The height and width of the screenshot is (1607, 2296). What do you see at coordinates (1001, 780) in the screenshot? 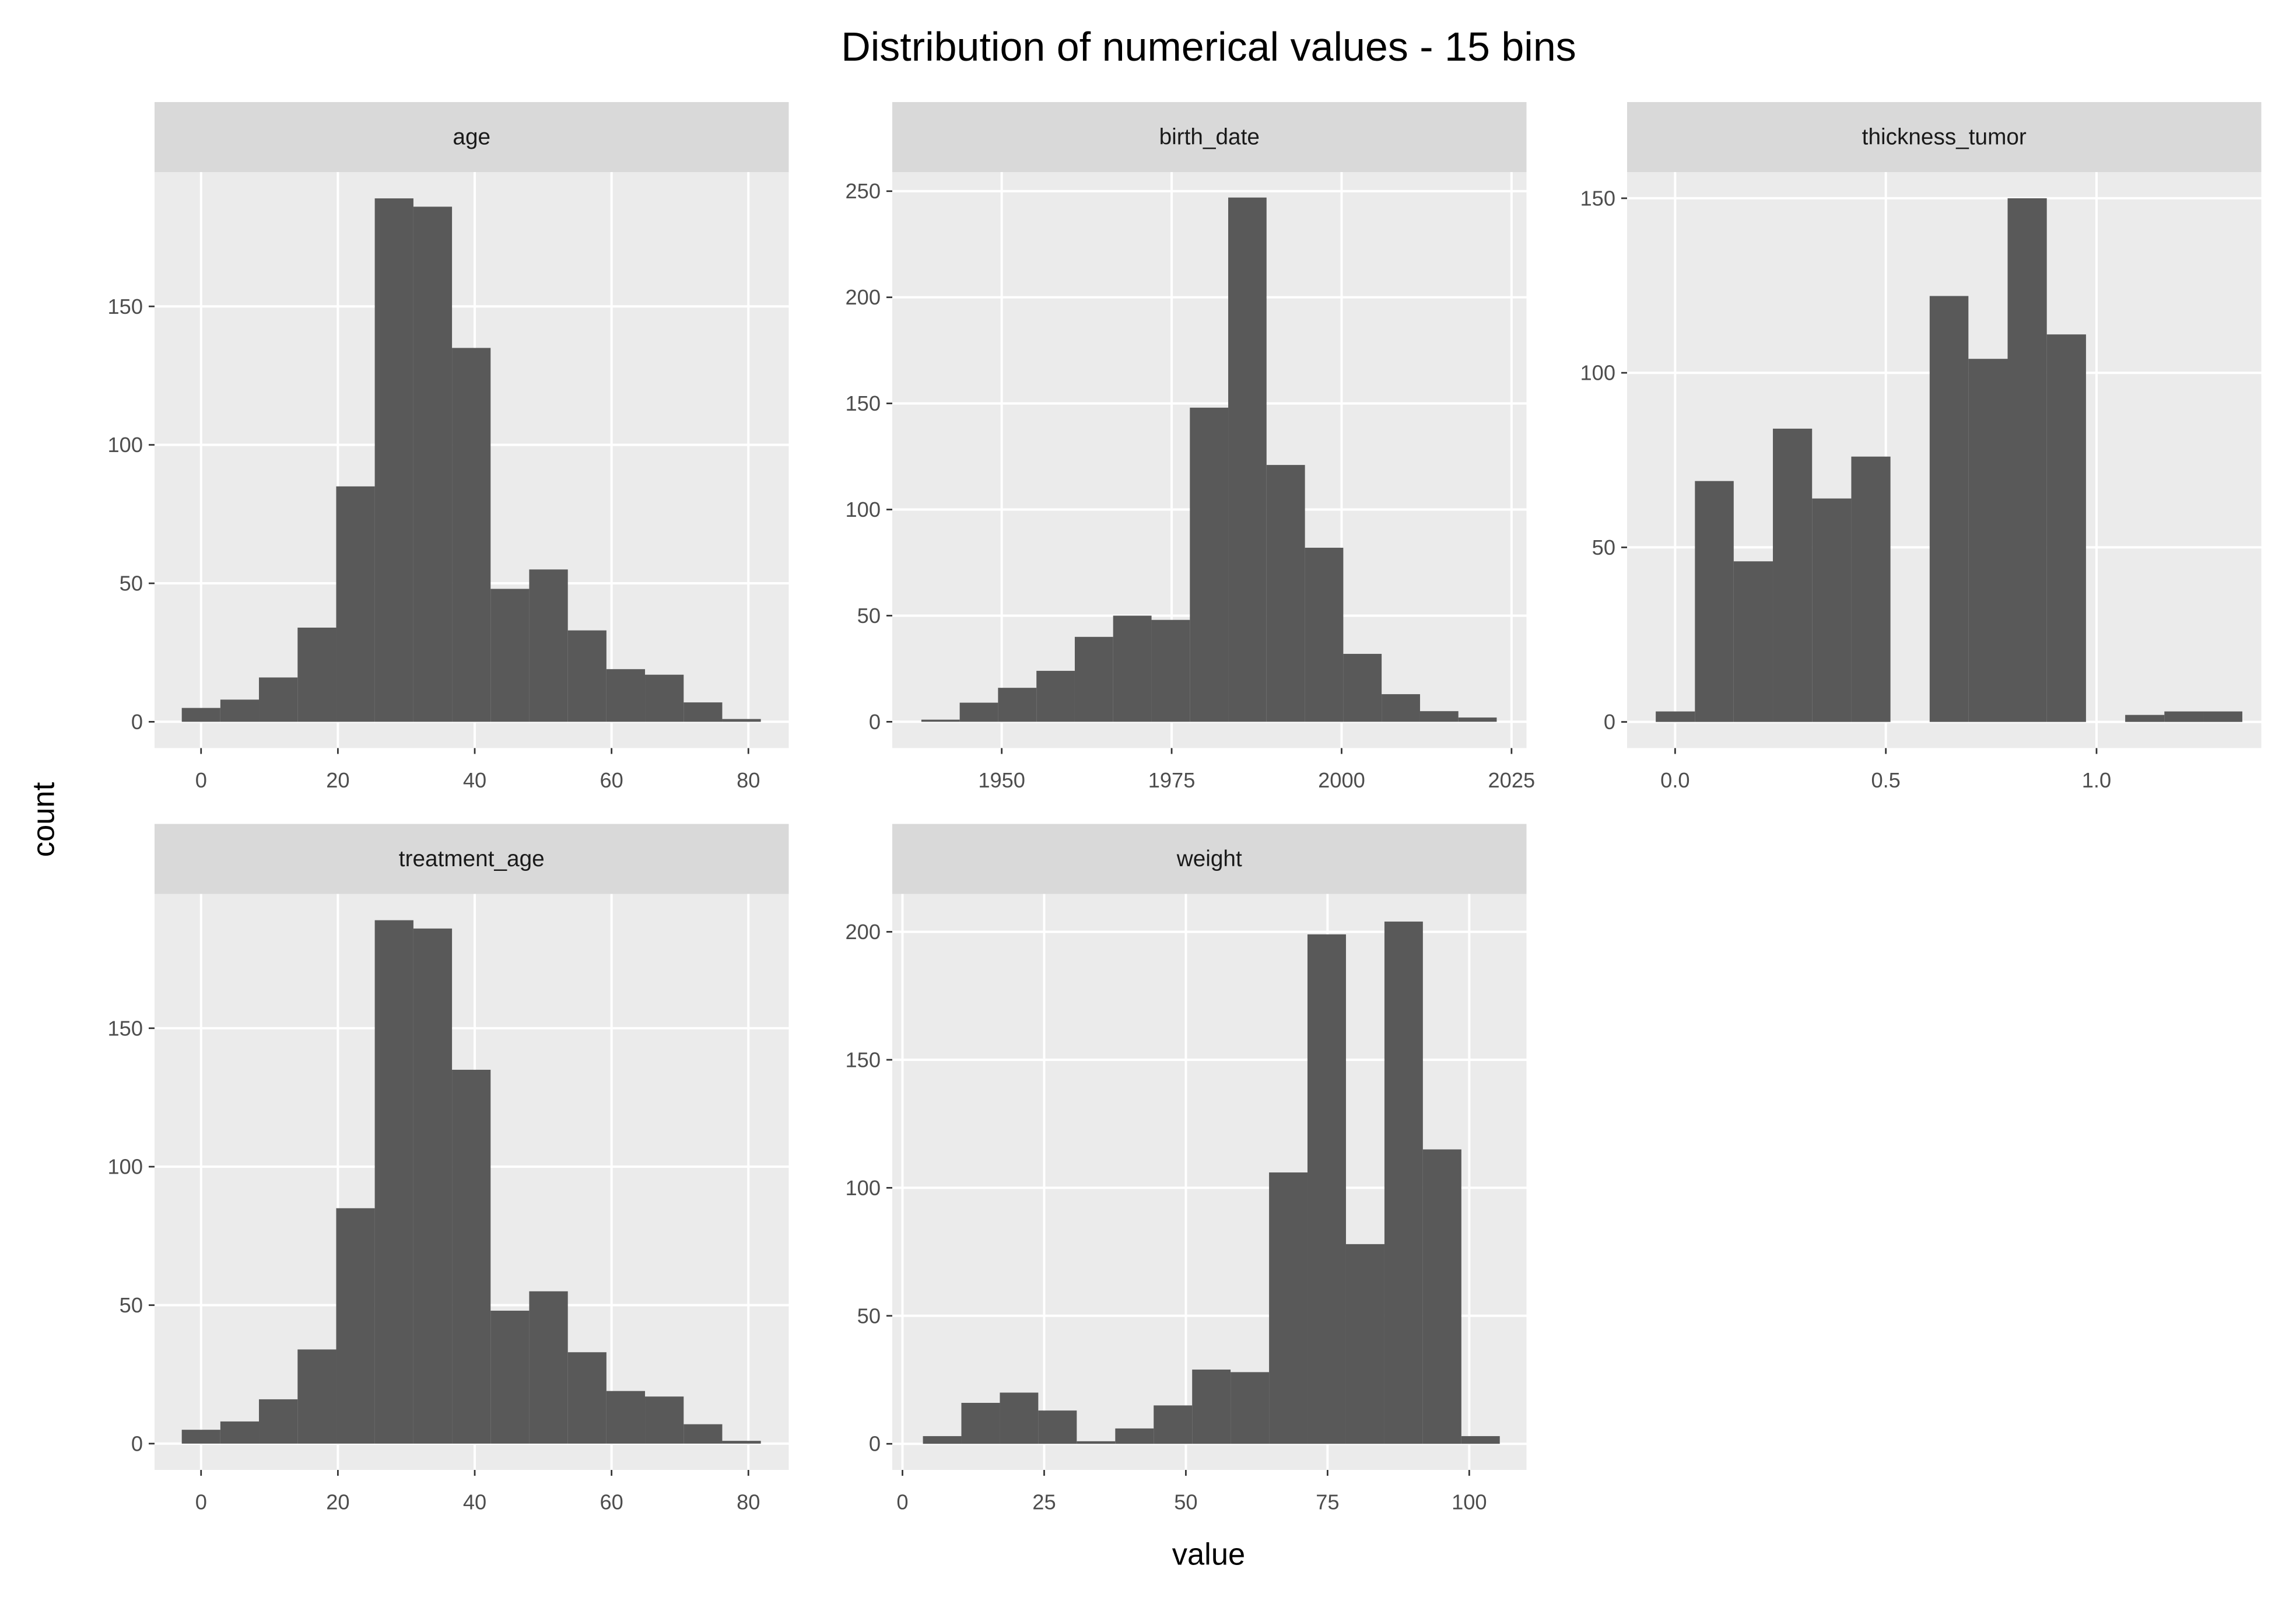
I see `x-tick-label: 1950` at bounding box center [1001, 780].